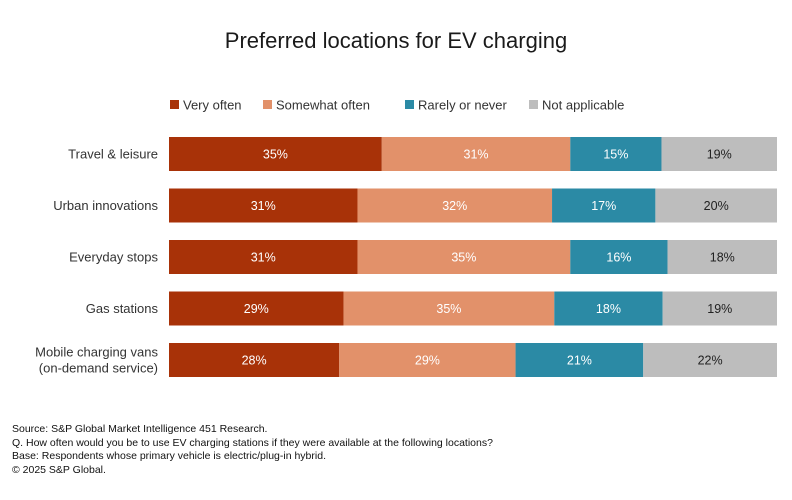  Describe the element at coordinates (409, 104) in the screenshot. I see `legend-swatch-rarely-or-never` at that location.